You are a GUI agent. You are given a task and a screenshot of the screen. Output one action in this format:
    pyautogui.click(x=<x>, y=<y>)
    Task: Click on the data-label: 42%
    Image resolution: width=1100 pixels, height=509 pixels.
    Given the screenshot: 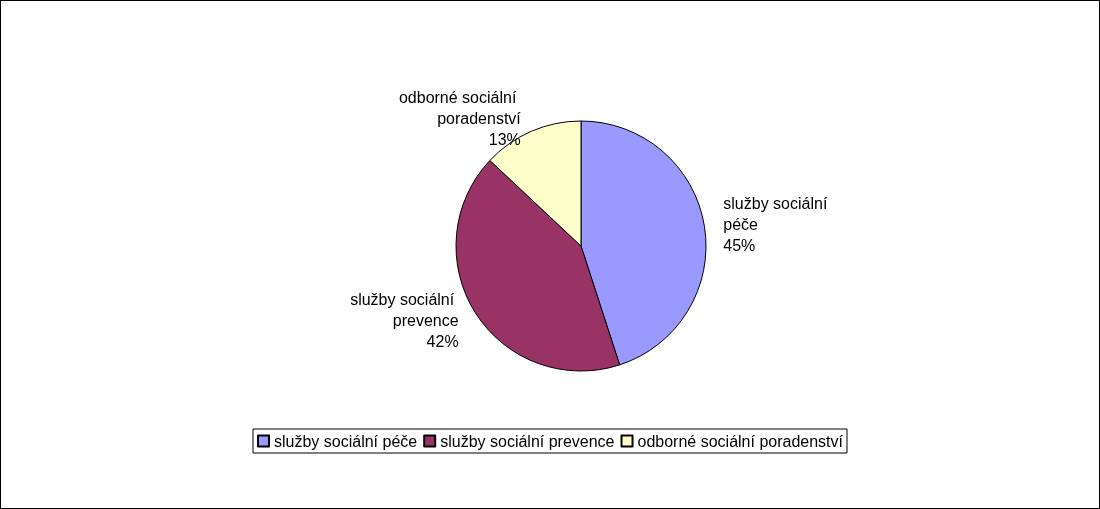 What is the action you would take?
    pyautogui.click(x=442, y=341)
    